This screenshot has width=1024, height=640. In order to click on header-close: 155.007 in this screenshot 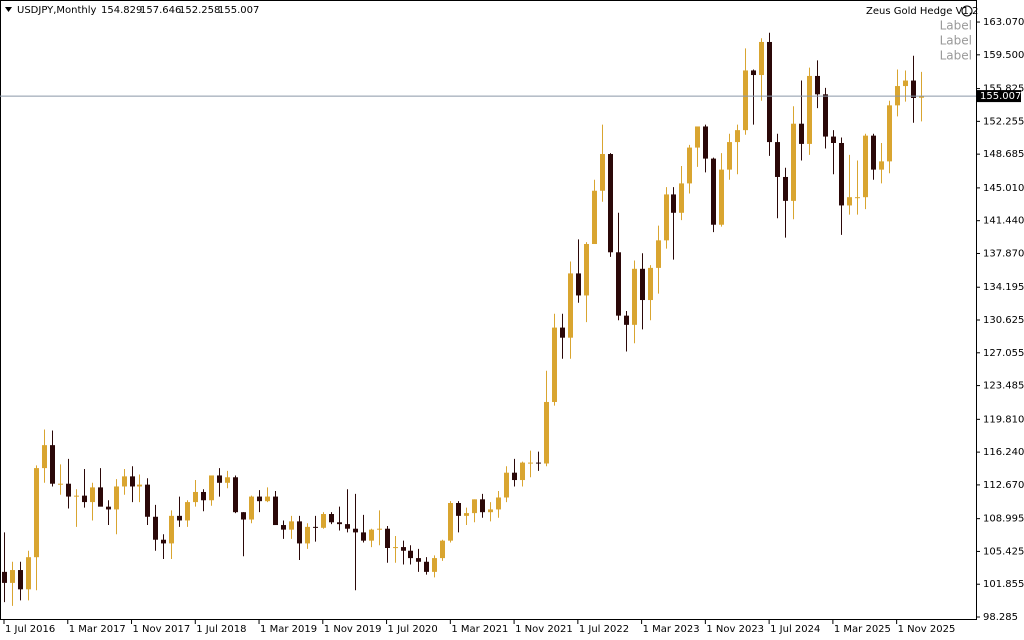, I will do `click(238, 10)`.